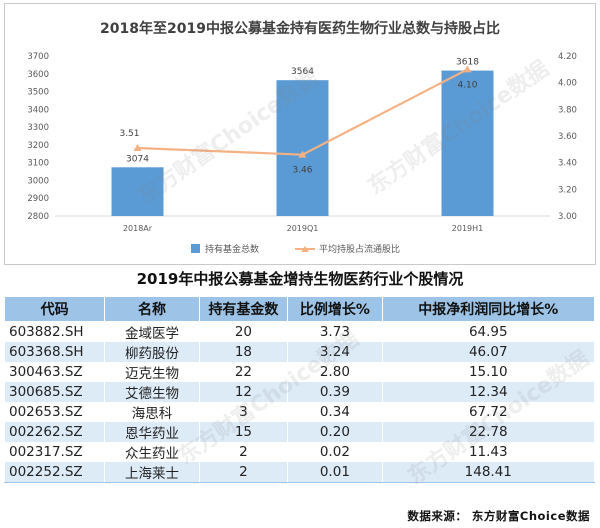  What do you see at coordinates (38, 146) in the screenshot?
I see `y-left-tick-label: 3200` at bounding box center [38, 146].